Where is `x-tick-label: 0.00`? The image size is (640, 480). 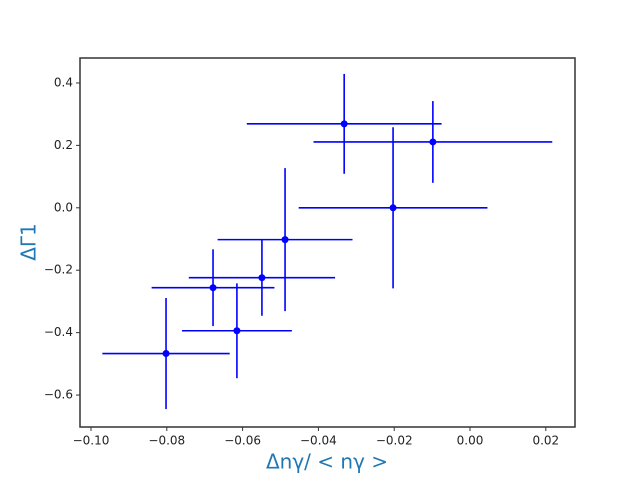 x-tick-label: 0.00 is located at coordinates (470, 441).